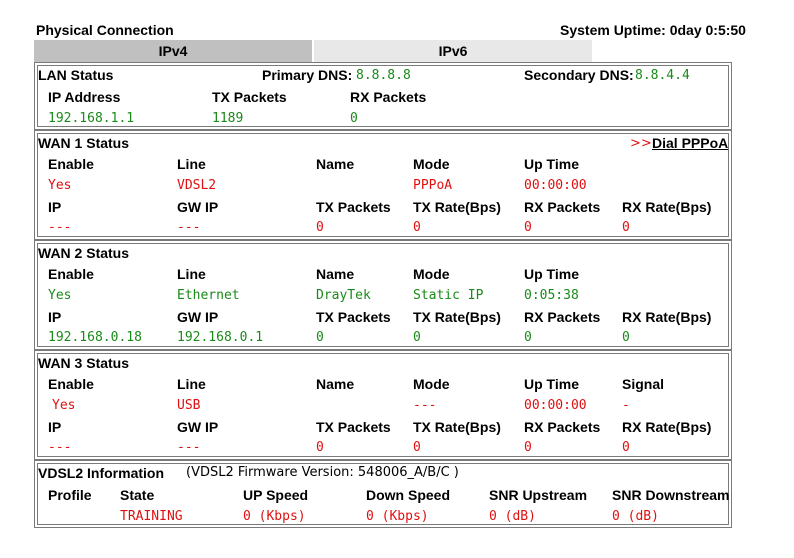  What do you see at coordinates (453, 51) in the screenshot?
I see `tab-ipv6: IPv6` at bounding box center [453, 51].